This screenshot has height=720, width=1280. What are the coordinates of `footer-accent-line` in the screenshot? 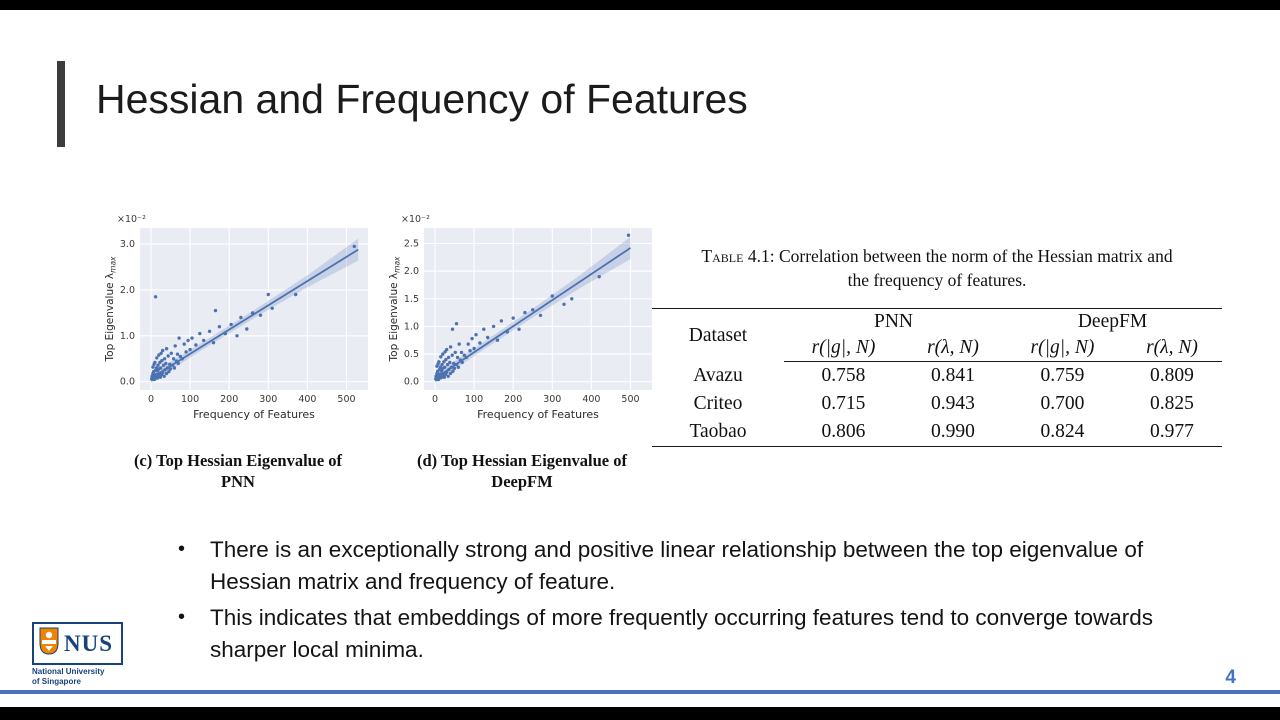 It's located at (640, 692).